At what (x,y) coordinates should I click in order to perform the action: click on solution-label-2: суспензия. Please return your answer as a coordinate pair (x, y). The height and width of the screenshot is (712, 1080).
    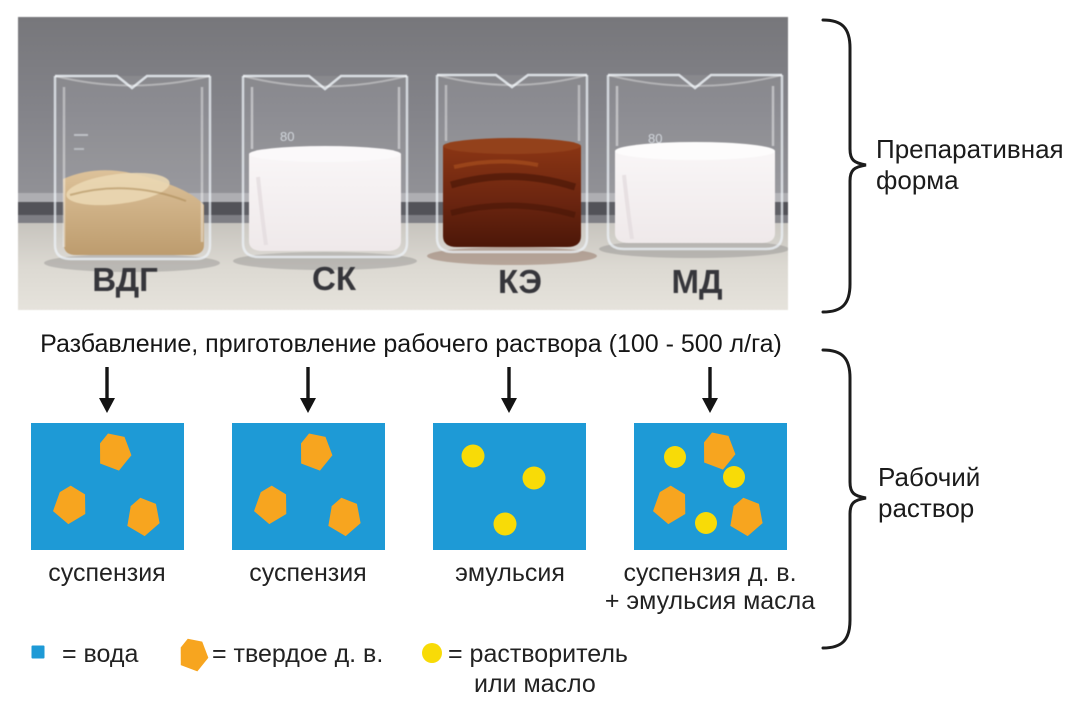
    Looking at the image, I should click on (308, 573).